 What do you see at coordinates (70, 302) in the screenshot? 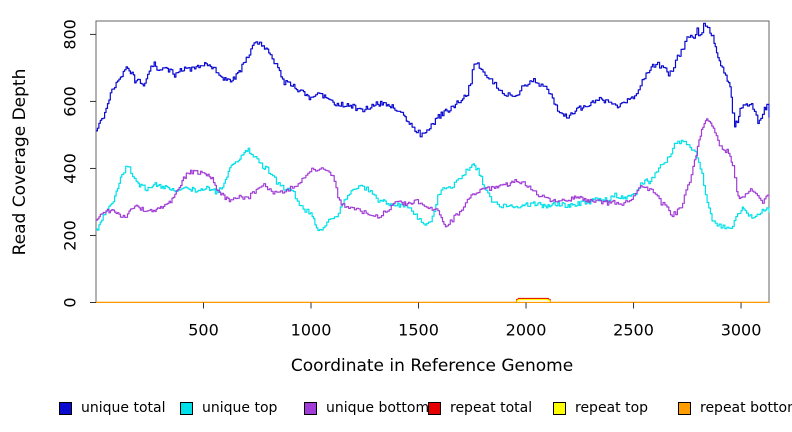
I see `y-tick-label: 0` at bounding box center [70, 302].